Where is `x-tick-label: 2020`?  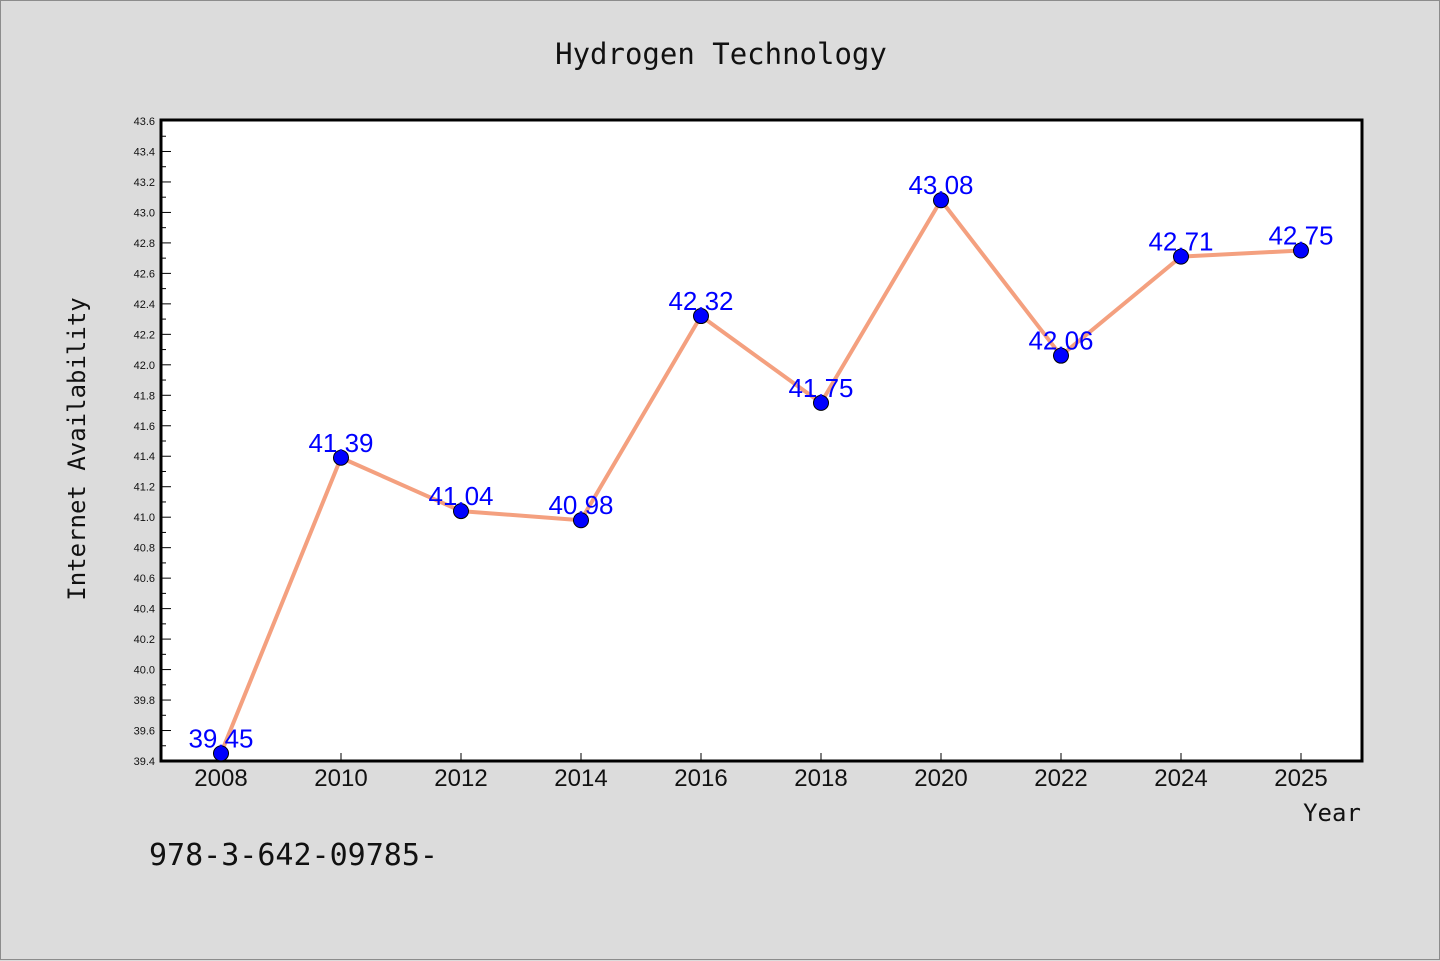 x-tick-label: 2020 is located at coordinates (940, 778).